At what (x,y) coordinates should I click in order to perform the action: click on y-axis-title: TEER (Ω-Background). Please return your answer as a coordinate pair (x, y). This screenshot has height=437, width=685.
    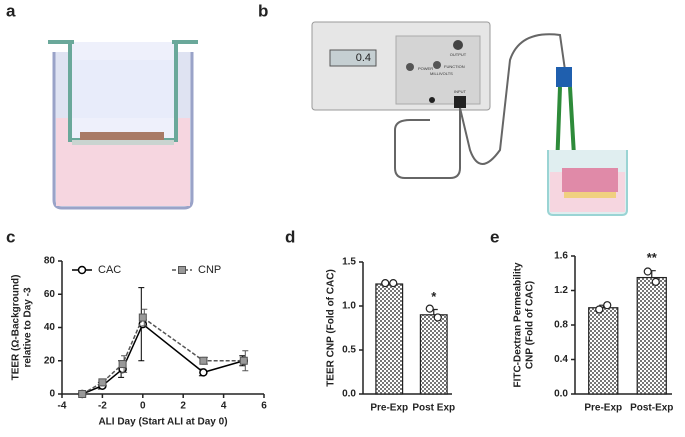
    Looking at the image, I should click on (16, 328).